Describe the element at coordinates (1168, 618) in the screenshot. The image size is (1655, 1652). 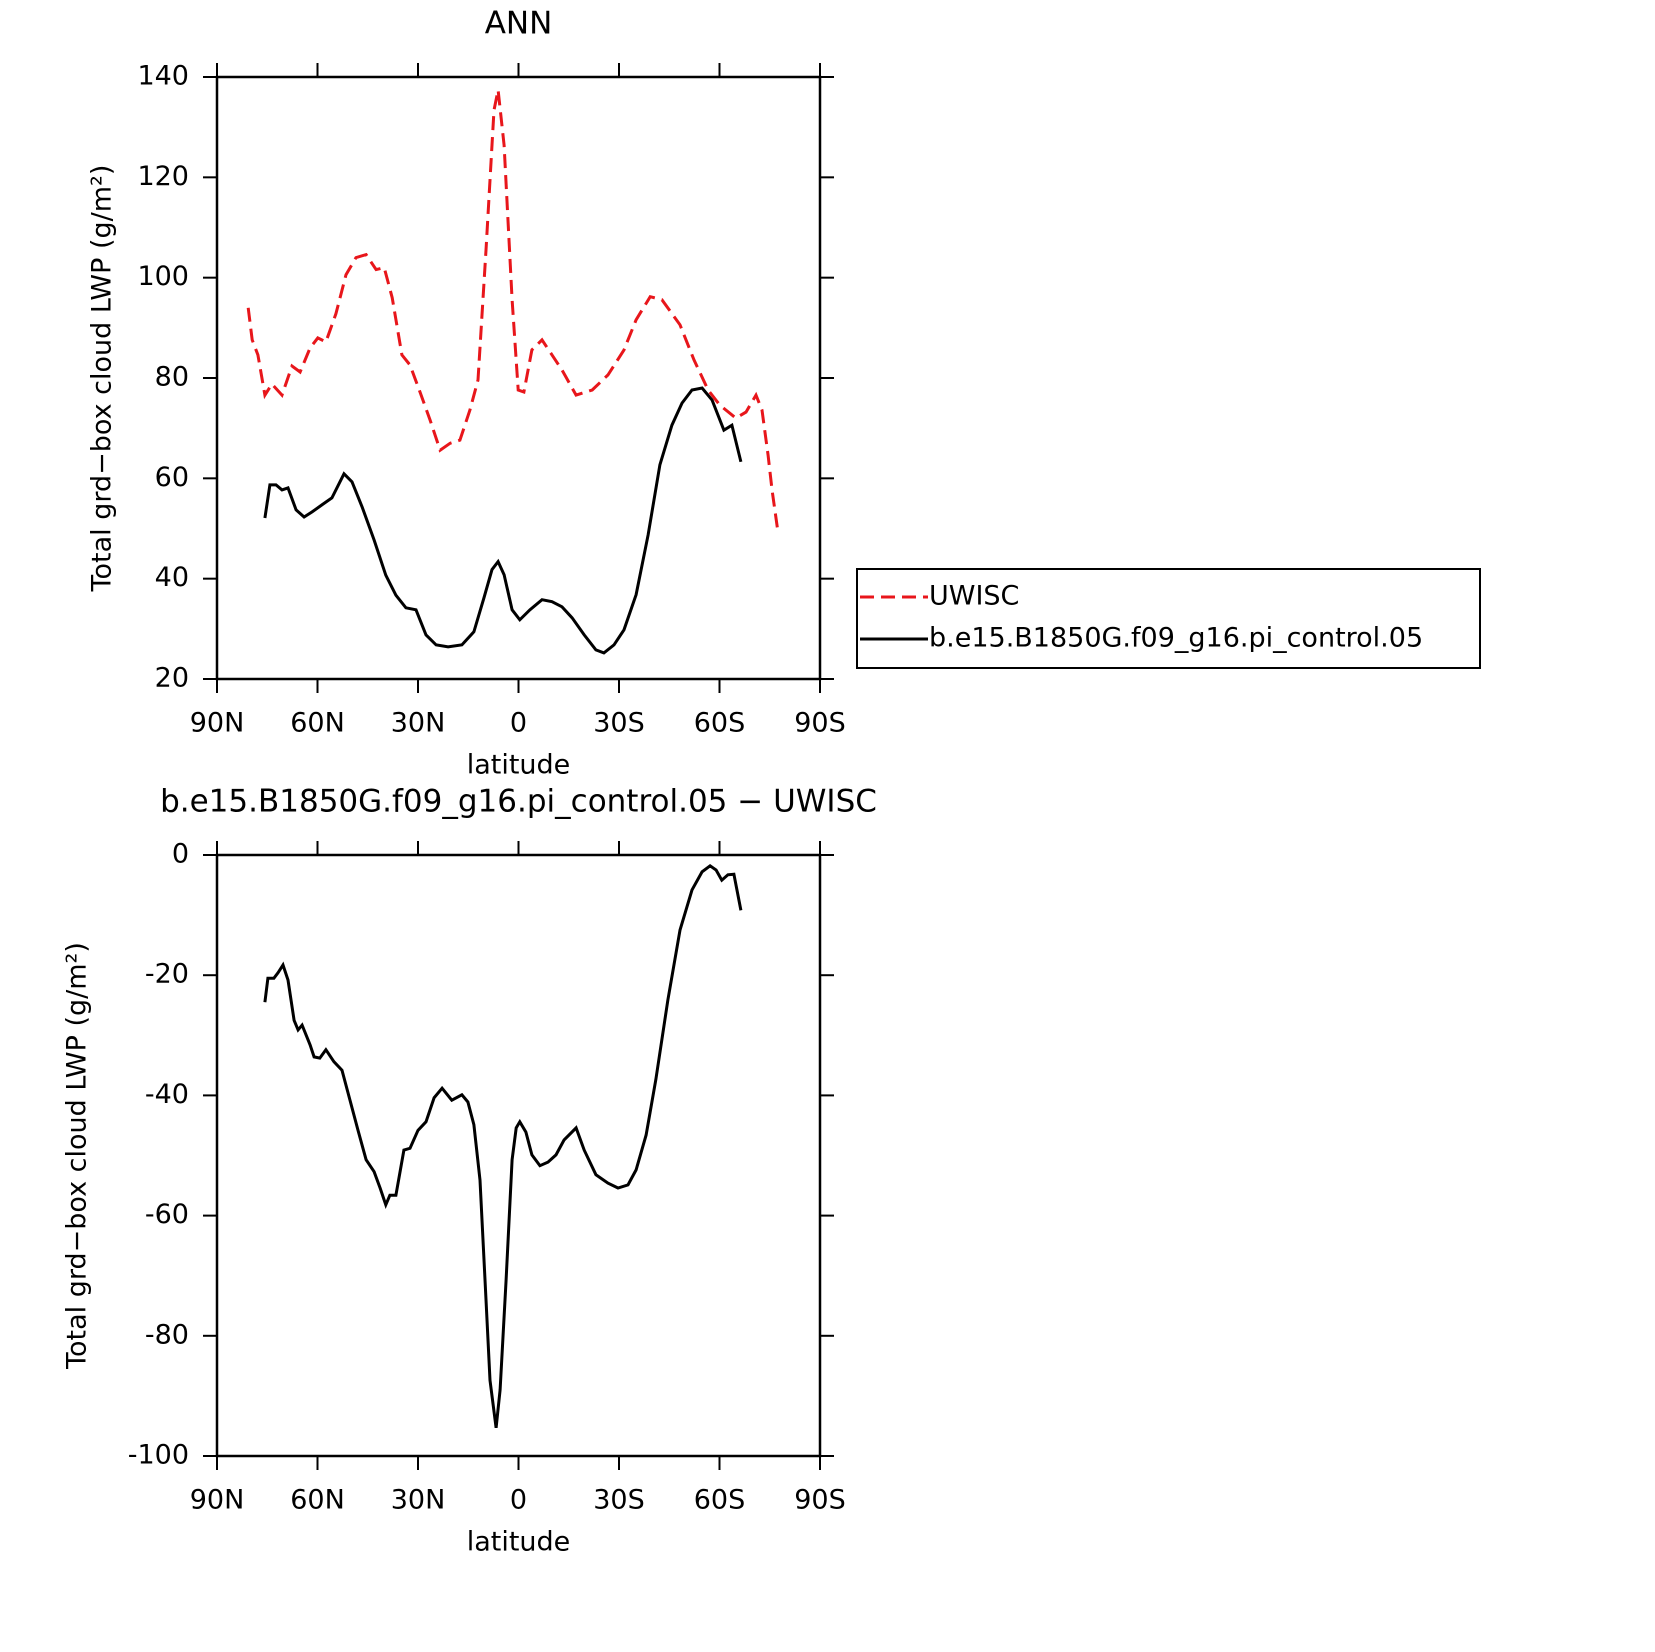
I see `legend-box` at that location.